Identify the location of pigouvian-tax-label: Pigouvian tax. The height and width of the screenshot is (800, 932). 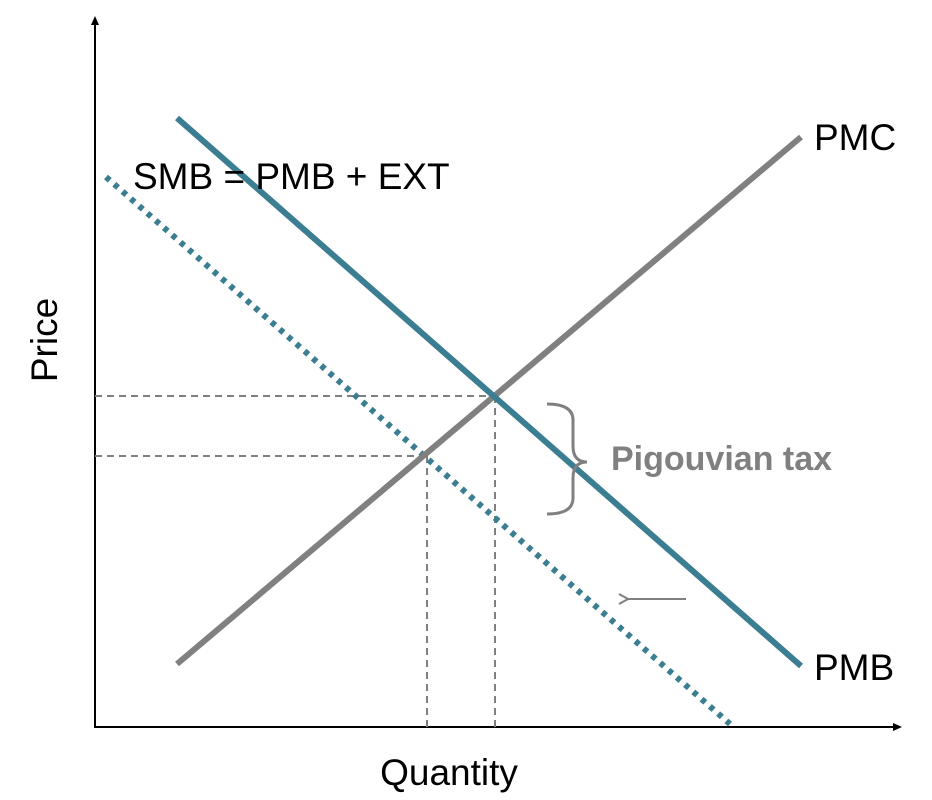
(721, 459).